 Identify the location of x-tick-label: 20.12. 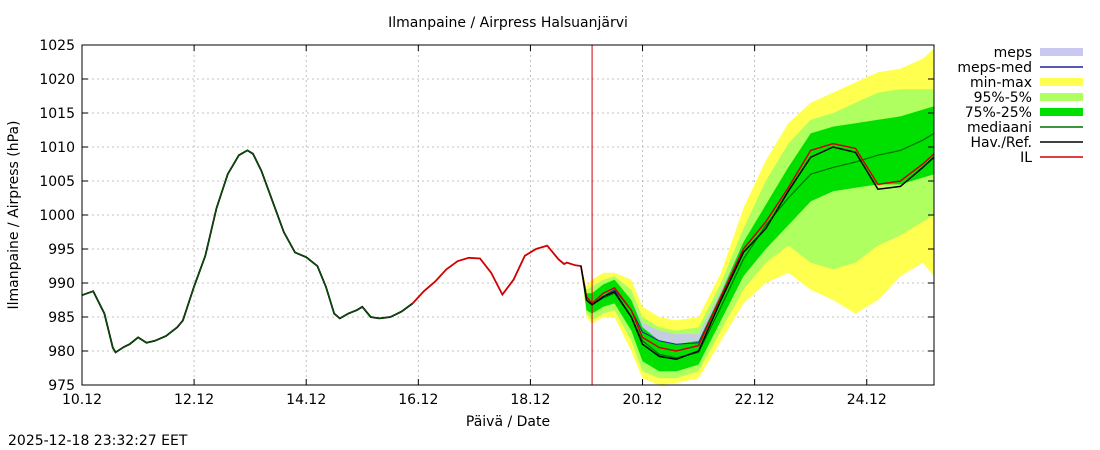
(642, 400).